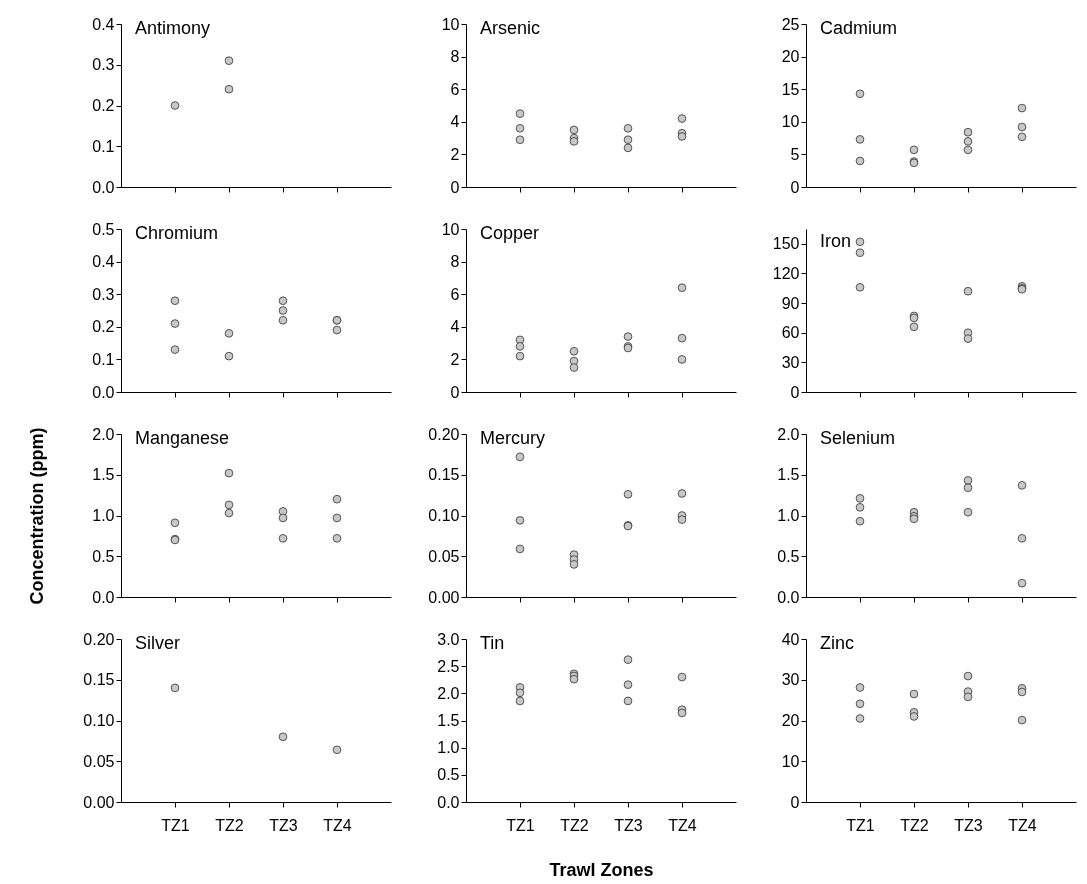  Describe the element at coordinates (492, 643) in the screenshot. I see `chart-title: Tin` at that location.